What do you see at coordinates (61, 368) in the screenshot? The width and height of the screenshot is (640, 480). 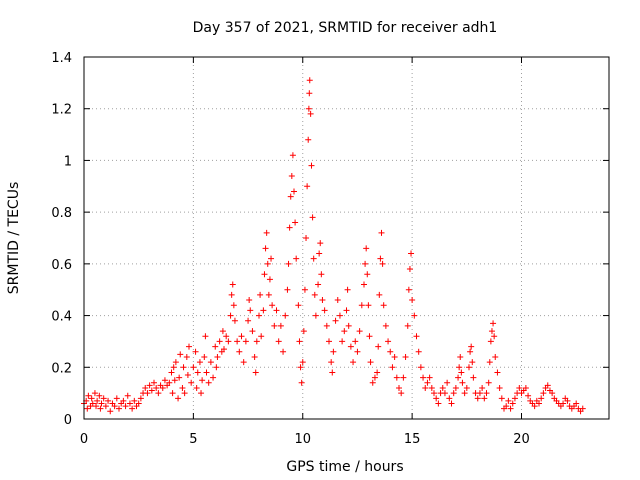 I see `y-tick-label: 0.2` at bounding box center [61, 368].